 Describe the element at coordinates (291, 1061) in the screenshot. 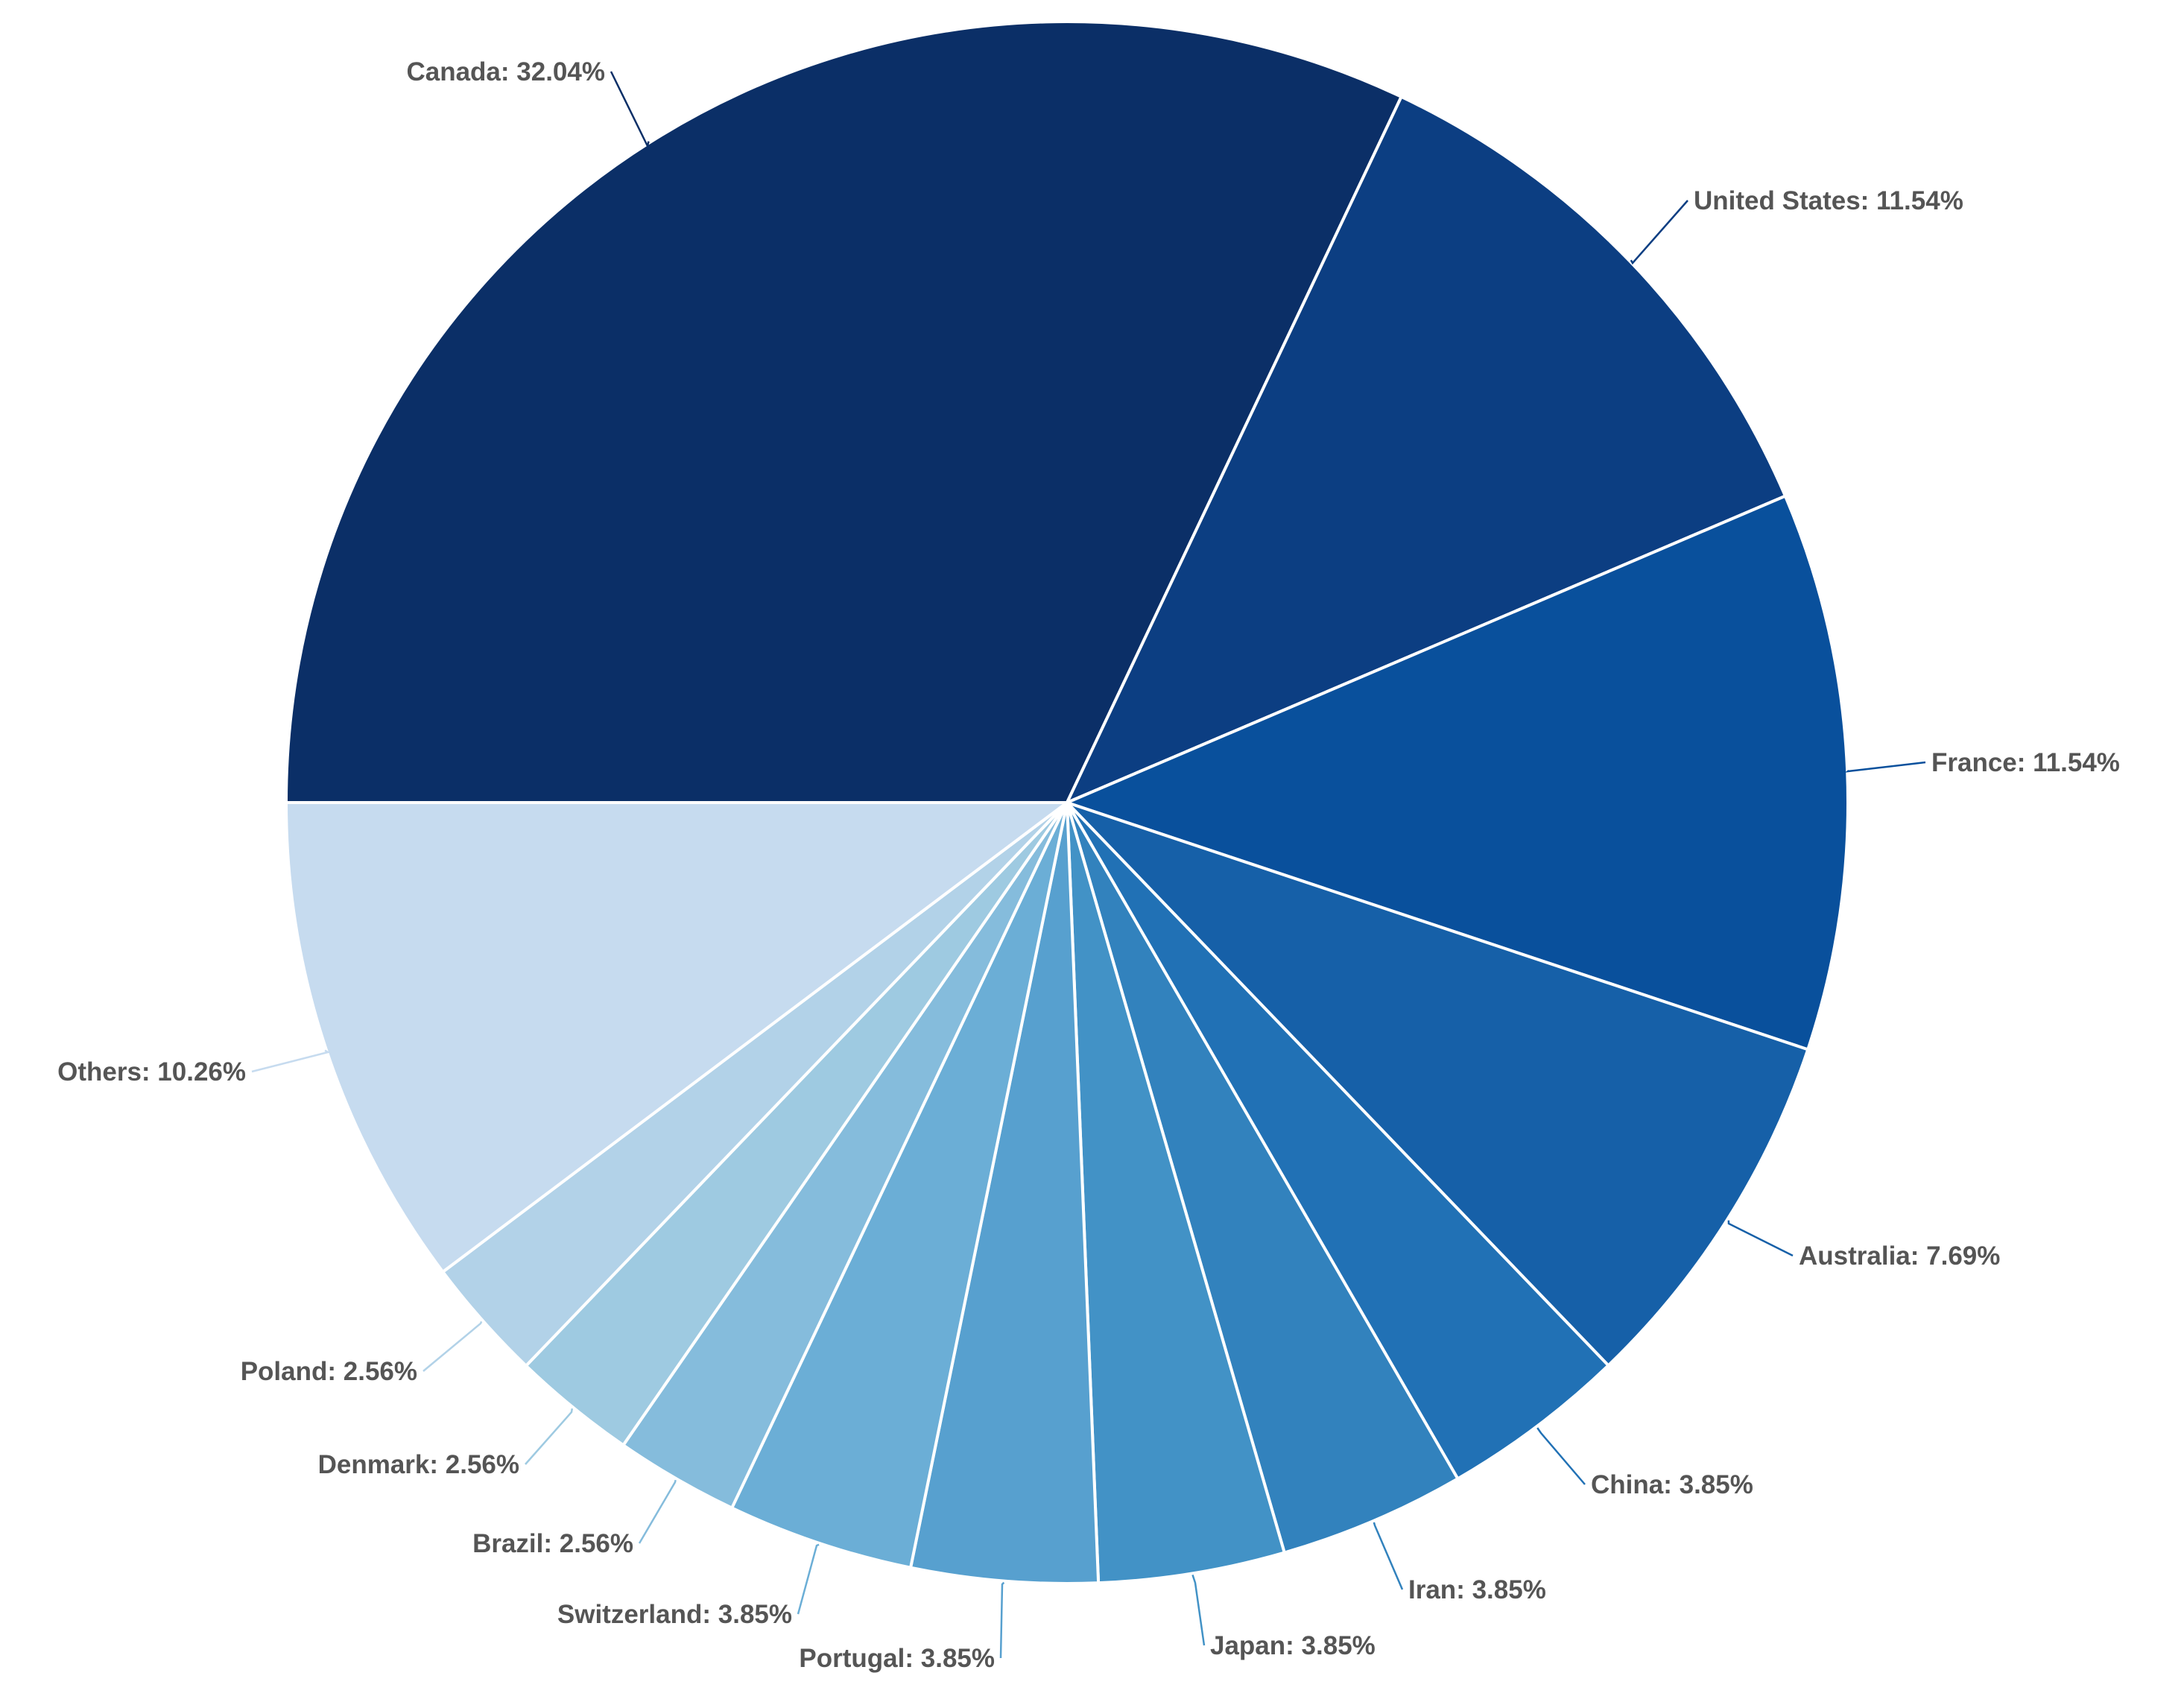

I see `leader-line-others` at that location.